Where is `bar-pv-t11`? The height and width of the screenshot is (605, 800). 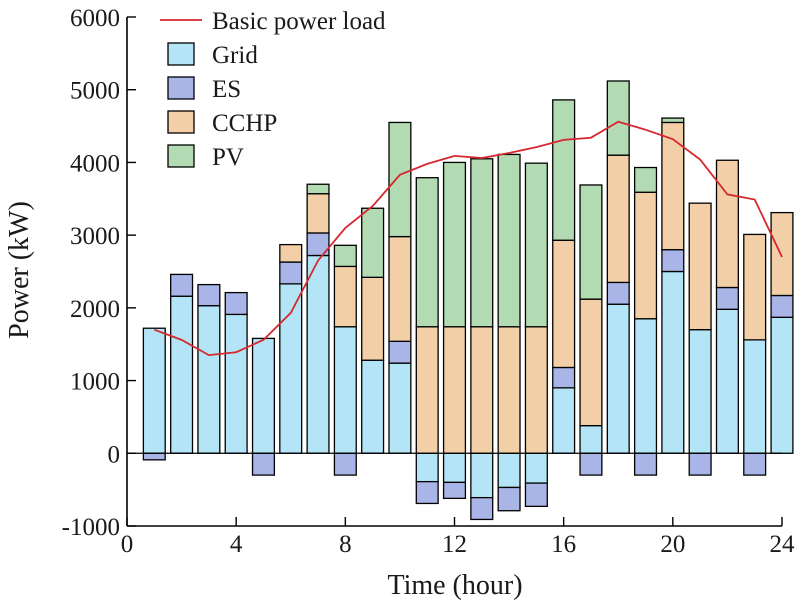 bar-pv-t11 is located at coordinates (427, 252).